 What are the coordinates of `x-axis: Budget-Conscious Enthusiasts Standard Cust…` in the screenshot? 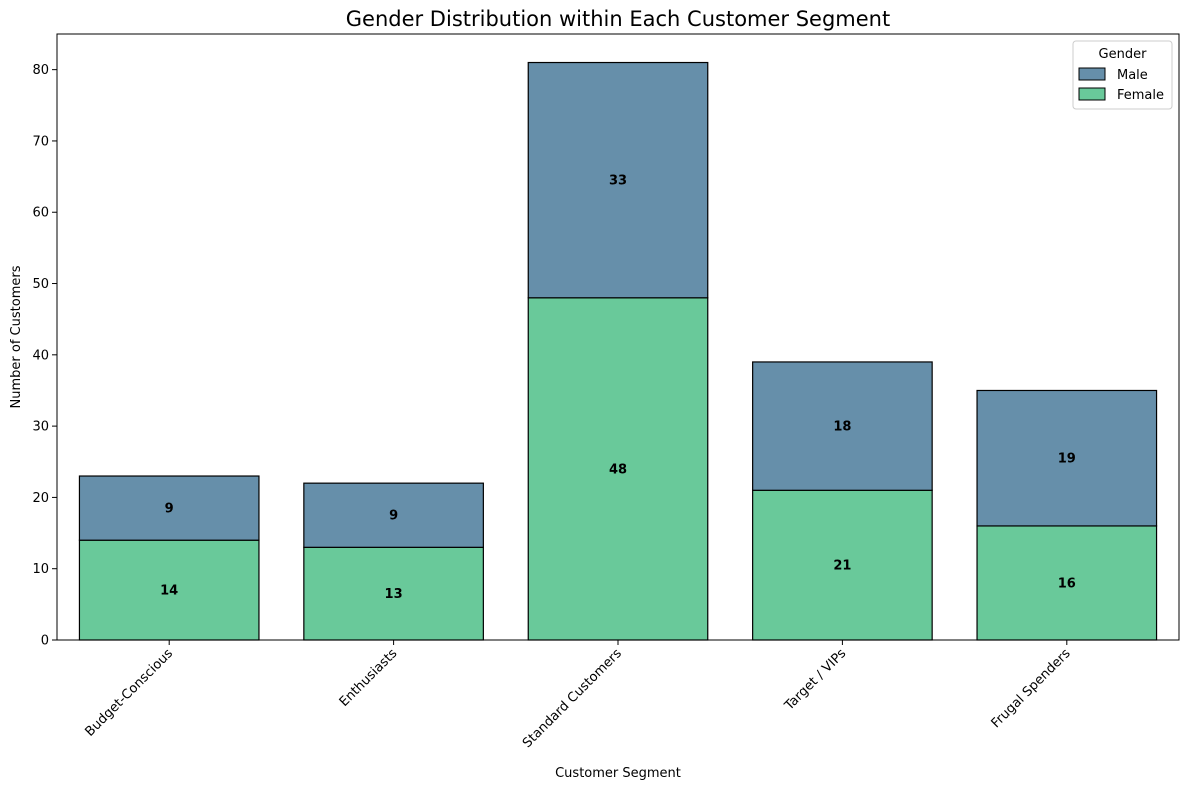 It's located at (578, 695).